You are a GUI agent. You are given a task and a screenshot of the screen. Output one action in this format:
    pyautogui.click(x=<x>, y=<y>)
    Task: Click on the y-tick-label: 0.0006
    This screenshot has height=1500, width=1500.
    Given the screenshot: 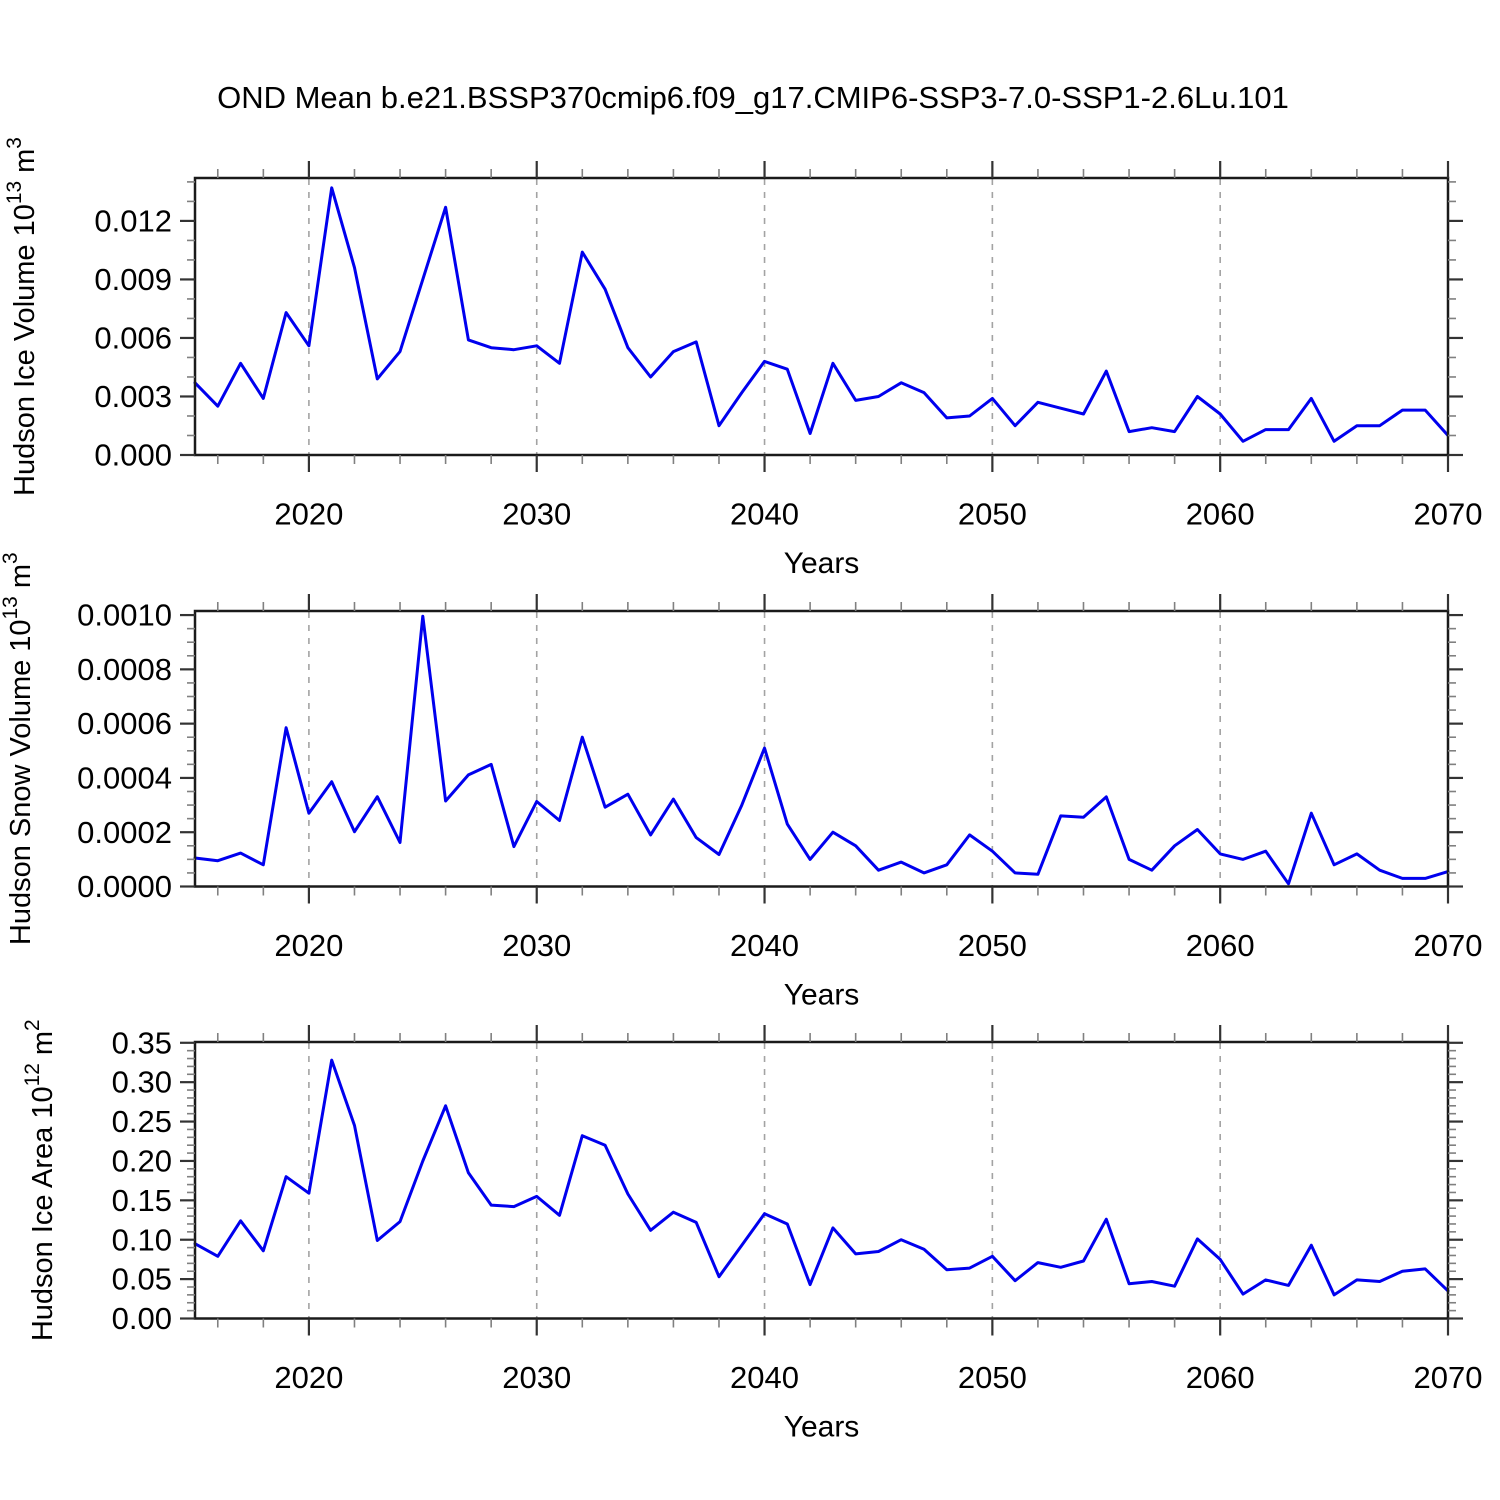 What is the action you would take?
    pyautogui.click(x=124, y=723)
    